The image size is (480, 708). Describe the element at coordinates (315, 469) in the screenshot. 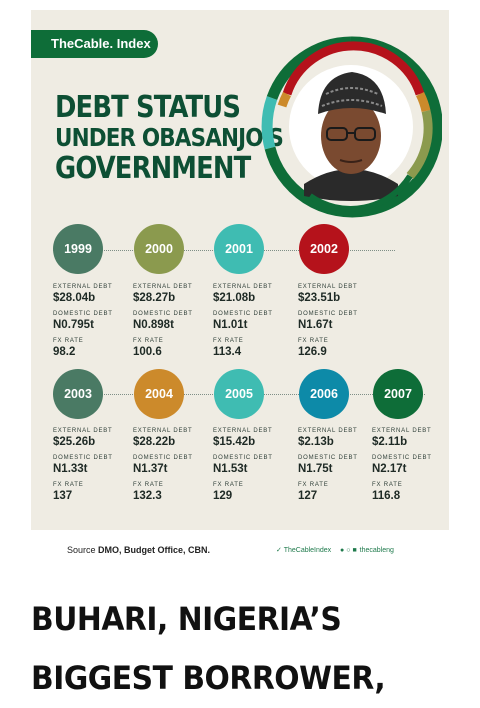

I see `domestic-debt-value: N1.75t` at that location.